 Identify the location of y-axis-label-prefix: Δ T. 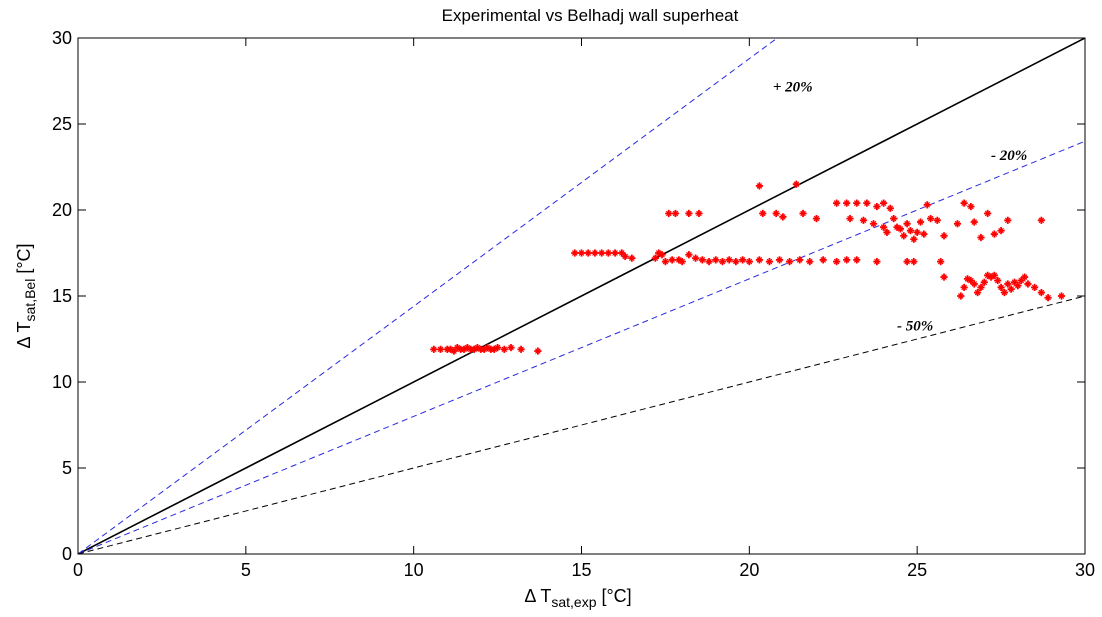
(24, 334).